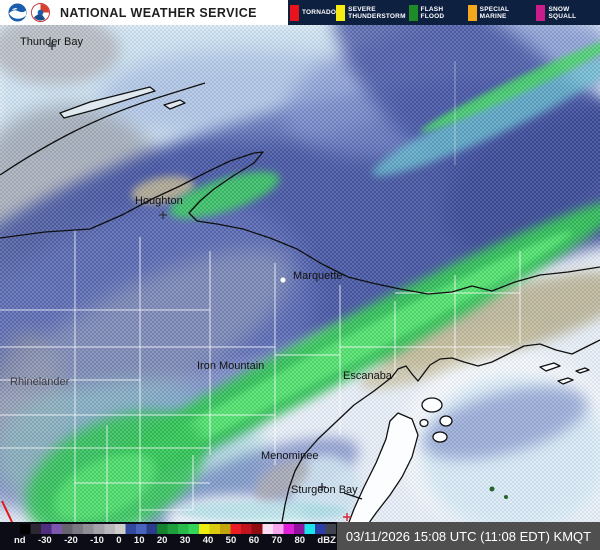 The width and height of the screenshot is (600, 550). I want to click on nws-brand: NATIONAL WEATHER SERVICE, so click(132, 12).